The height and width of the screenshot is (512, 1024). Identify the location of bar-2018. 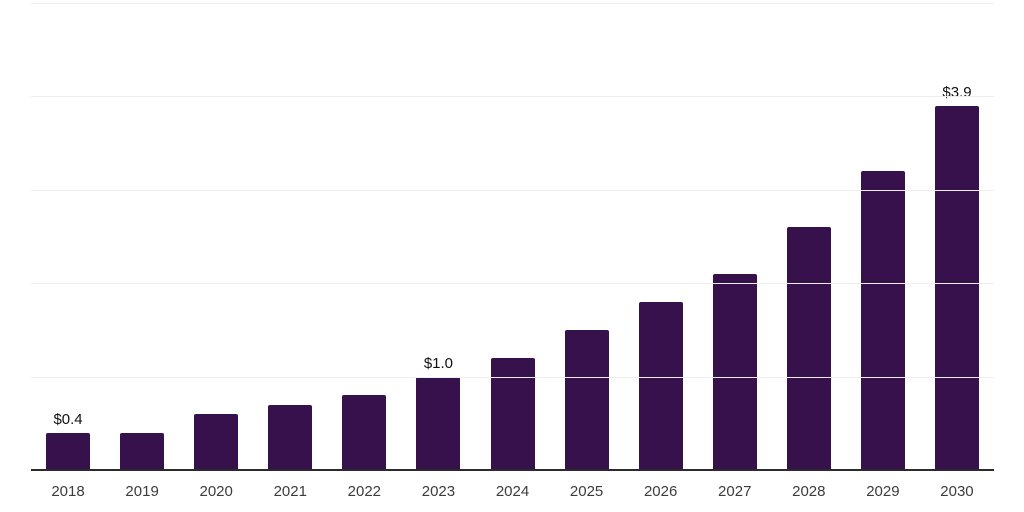
(68, 451).